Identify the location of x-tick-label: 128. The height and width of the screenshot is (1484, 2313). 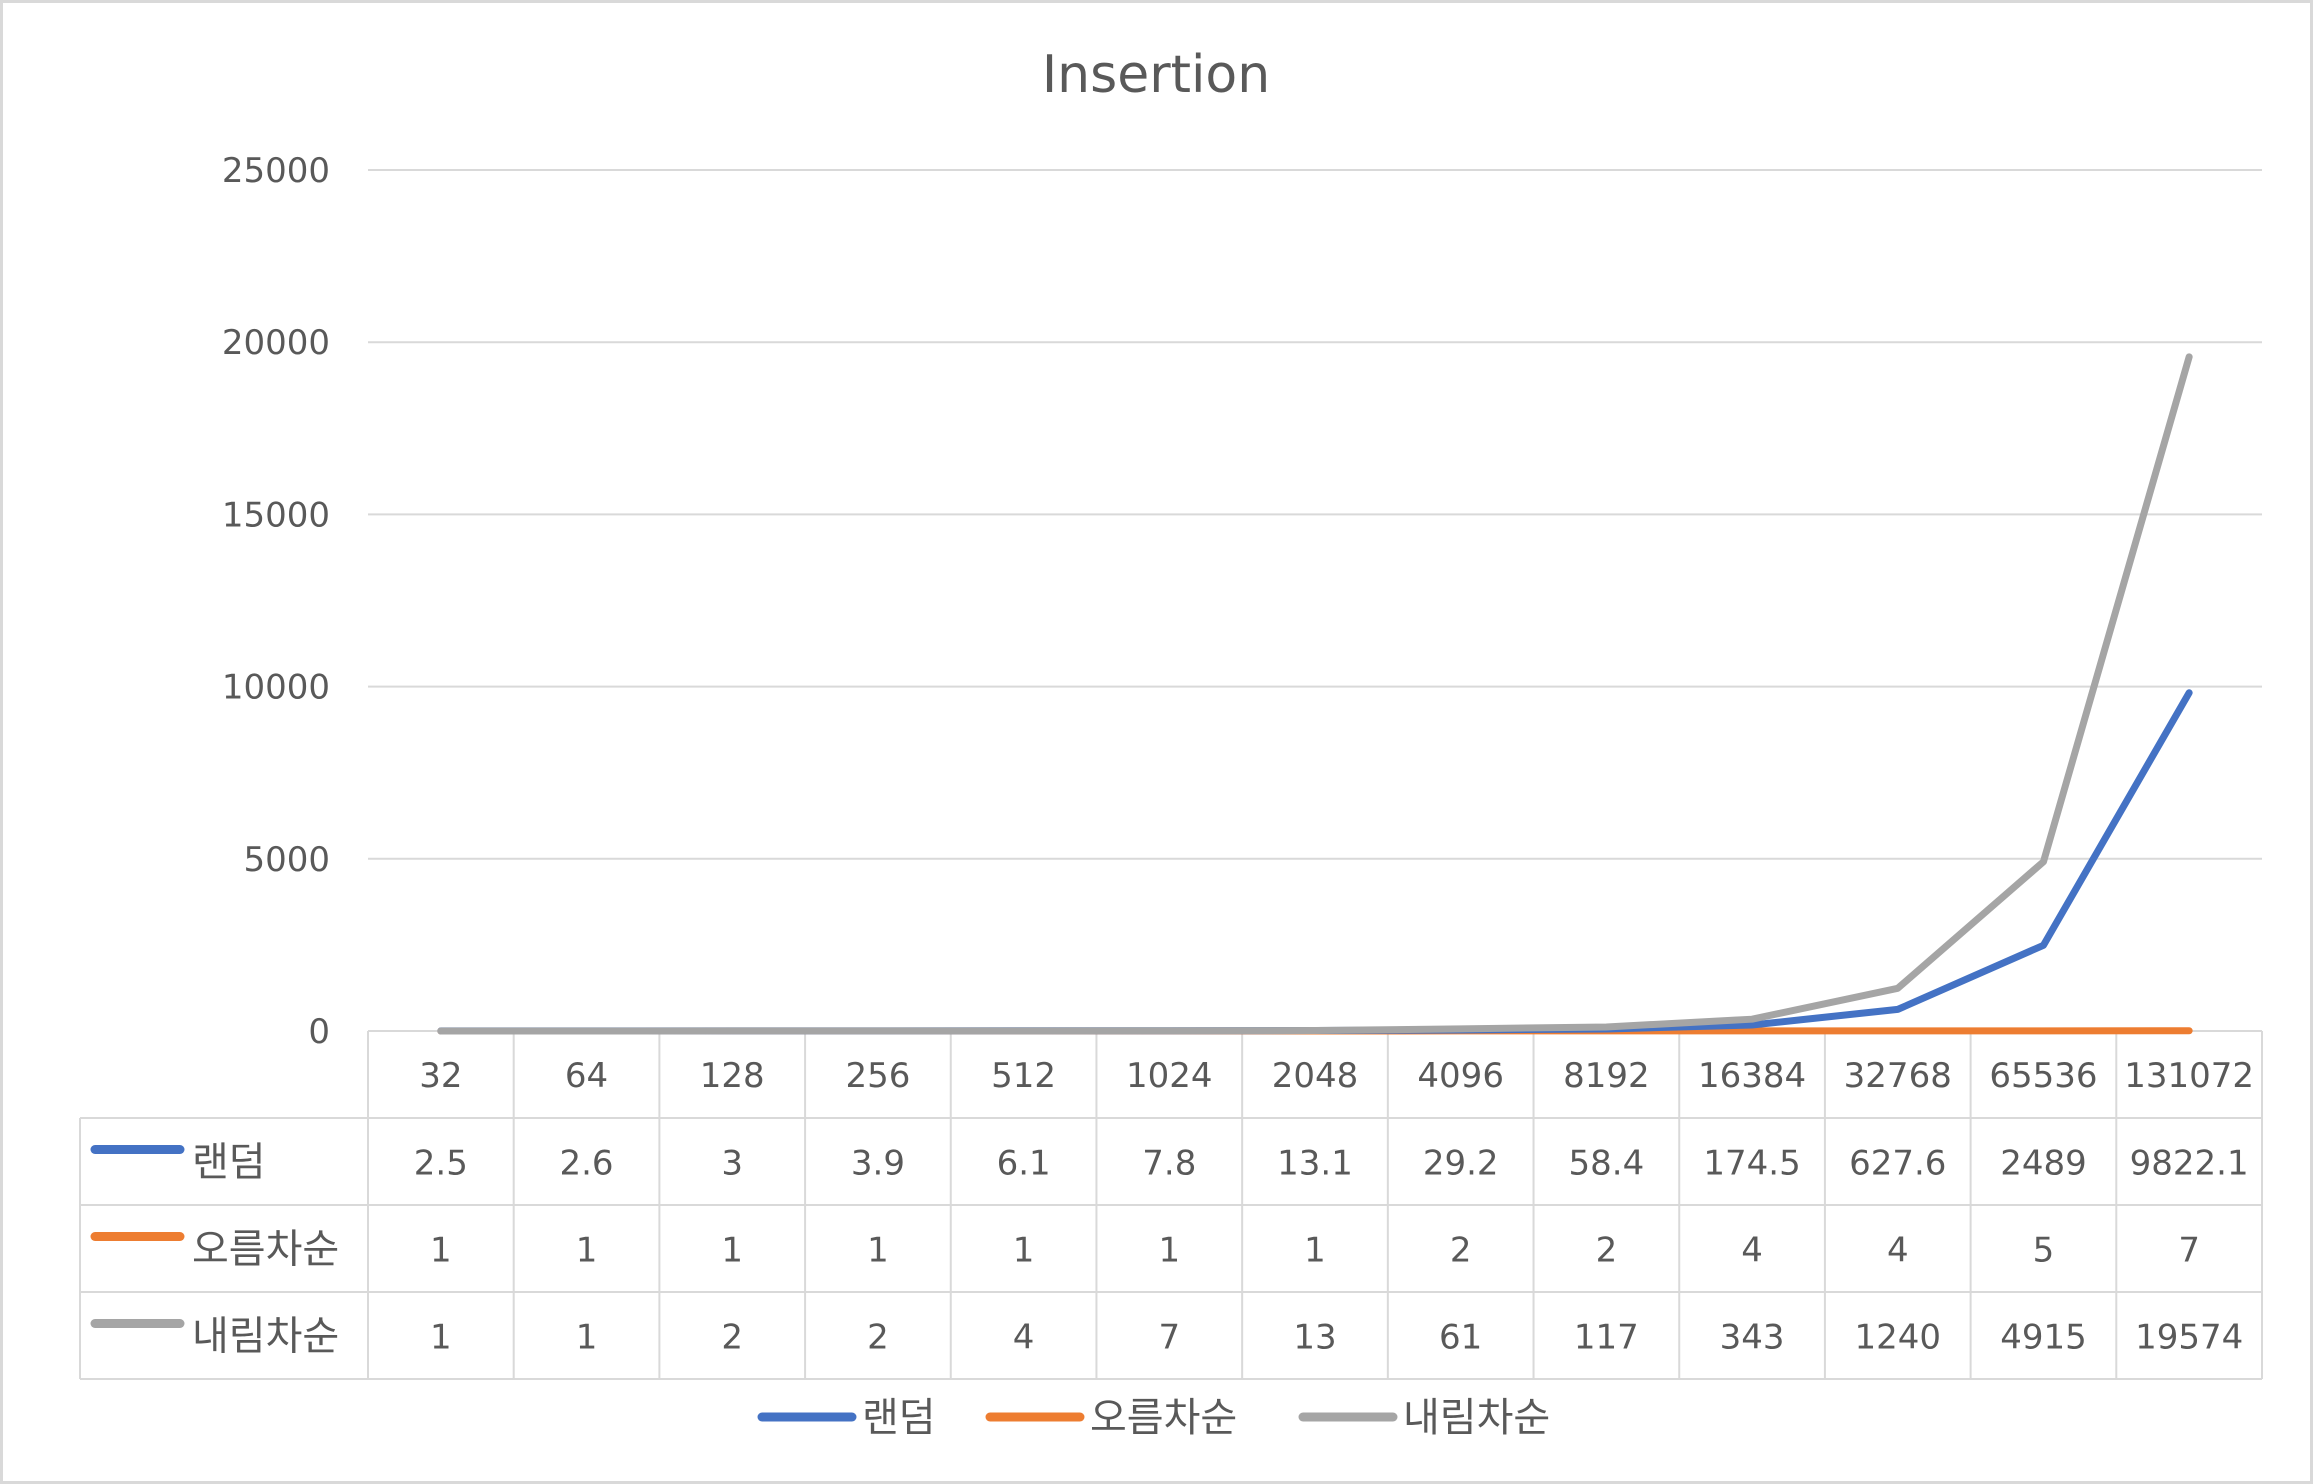
(732, 1076).